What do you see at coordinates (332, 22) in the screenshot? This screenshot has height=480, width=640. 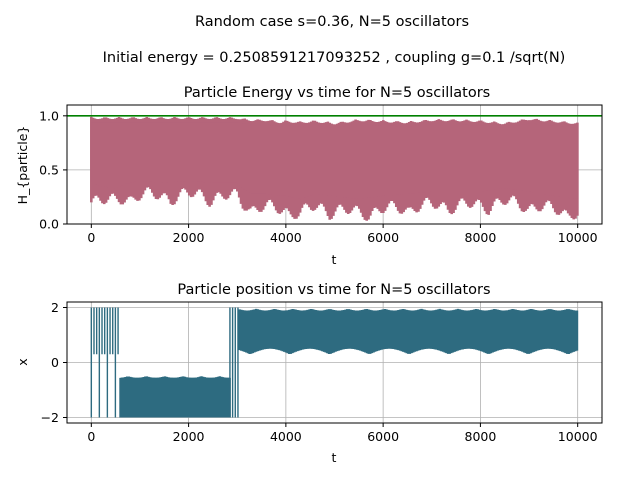 I see `figure-suptitle-line1: Random case s=0.36, N=5 oscillators` at bounding box center [332, 22].